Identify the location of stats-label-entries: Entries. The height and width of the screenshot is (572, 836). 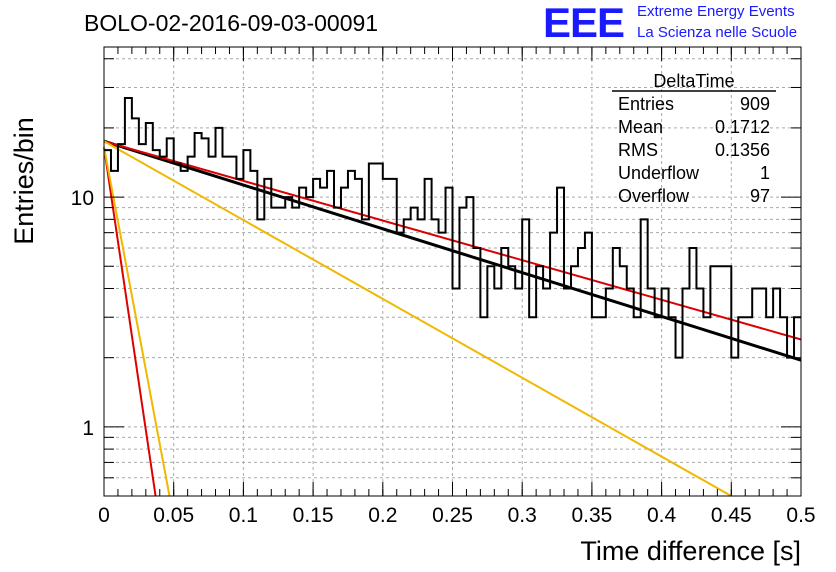
(646, 104).